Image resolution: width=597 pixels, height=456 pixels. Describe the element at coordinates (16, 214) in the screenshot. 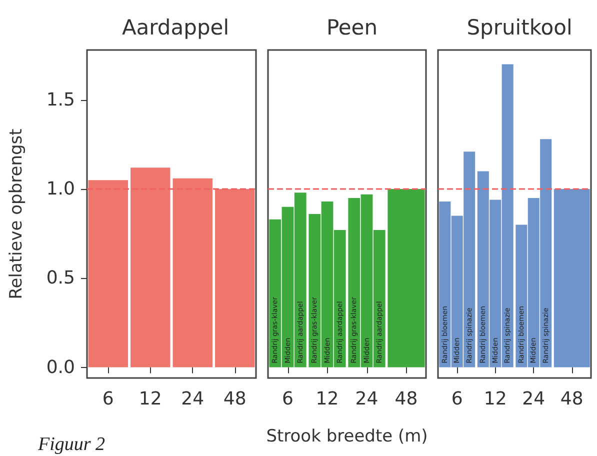

I see `y-axis-title: Relatieve opbrengst` at that location.